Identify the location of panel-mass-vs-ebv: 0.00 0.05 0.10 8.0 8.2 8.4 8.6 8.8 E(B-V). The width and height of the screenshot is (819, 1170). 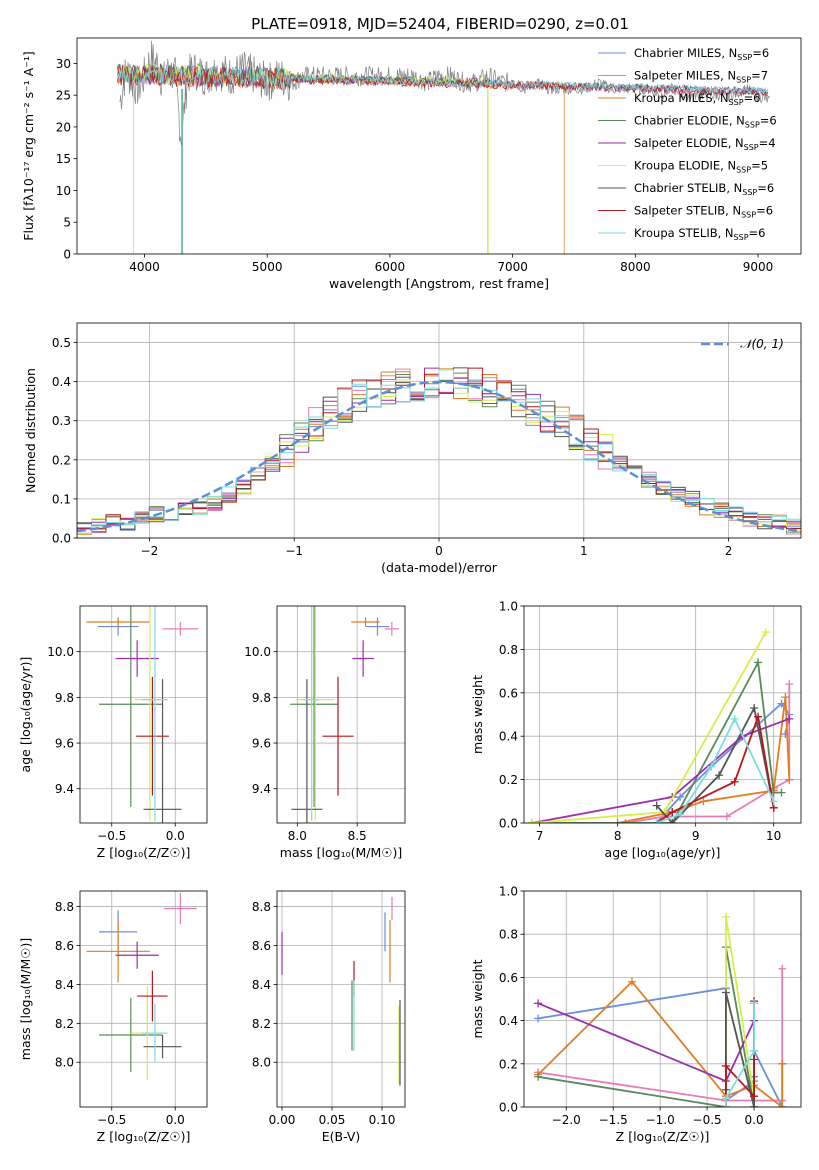
(329, 1017).